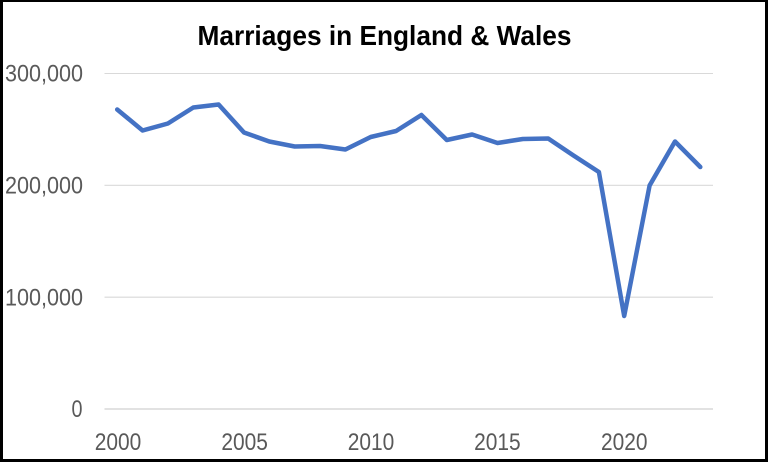 Image resolution: width=768 pixels, height=462 pixels. I want to click on svg-text: 0, so click(77, 409).